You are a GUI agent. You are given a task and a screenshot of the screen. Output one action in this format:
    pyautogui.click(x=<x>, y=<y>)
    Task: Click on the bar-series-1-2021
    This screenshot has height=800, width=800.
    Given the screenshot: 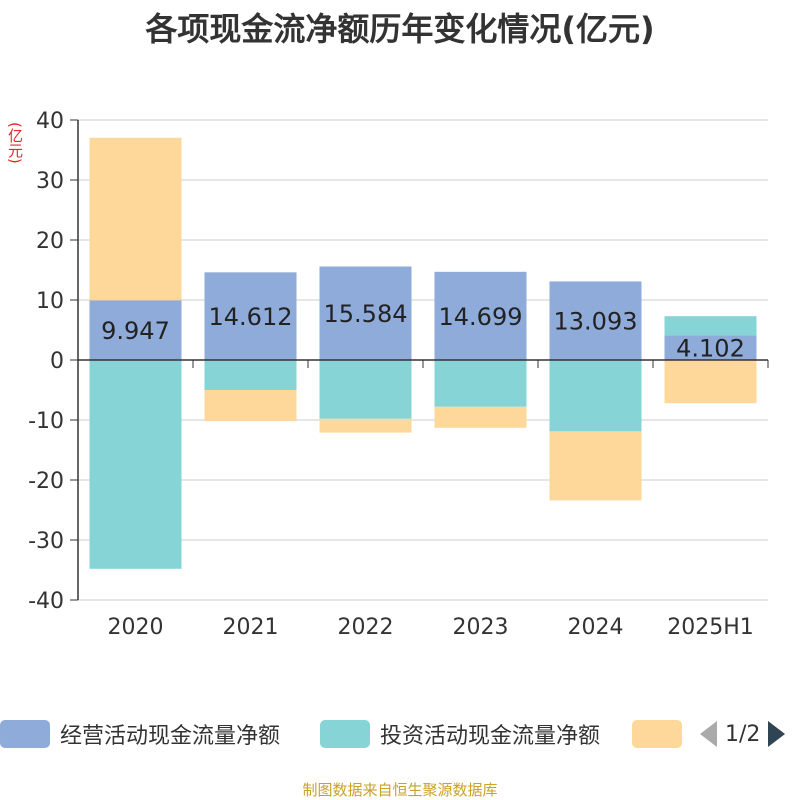 What is the action you would take?
    pyautogui.click(x=250, y=375)
    